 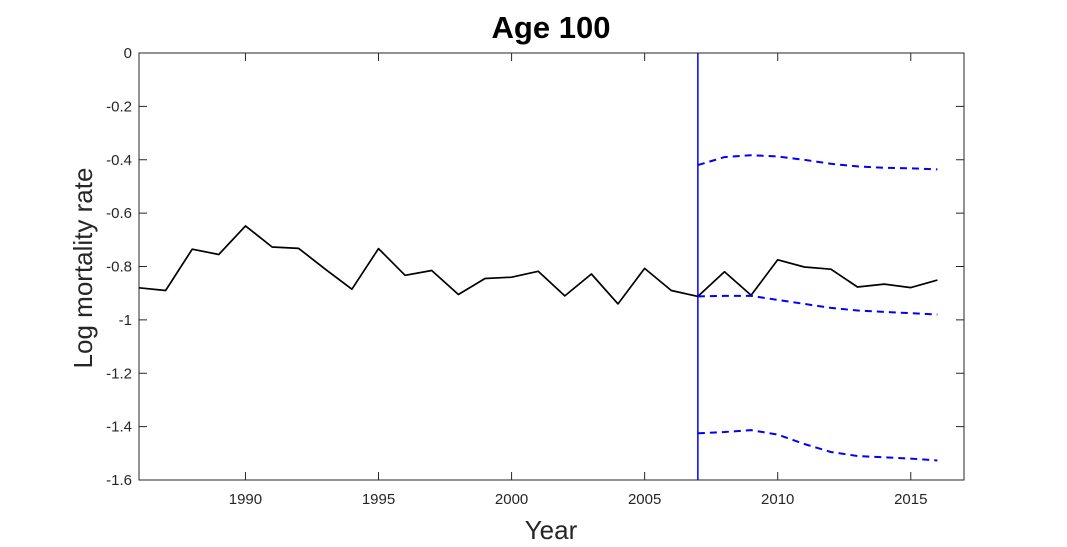 I want to click on observed-series-line, so click(x=538, y=265).